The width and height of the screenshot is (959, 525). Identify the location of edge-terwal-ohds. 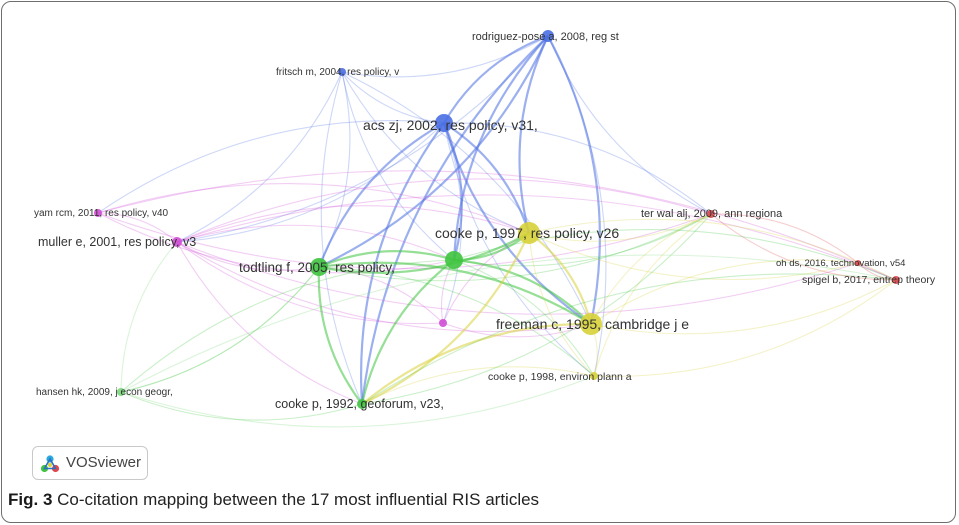
(784, 238).